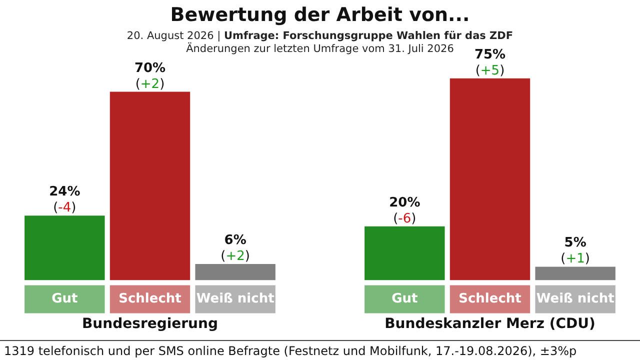 This screenshot has height=360, width=640. What do you see at coordinates (490, 70) in the screenshot?
I see `annotation: (+5)` at bounding box center [490, 70].